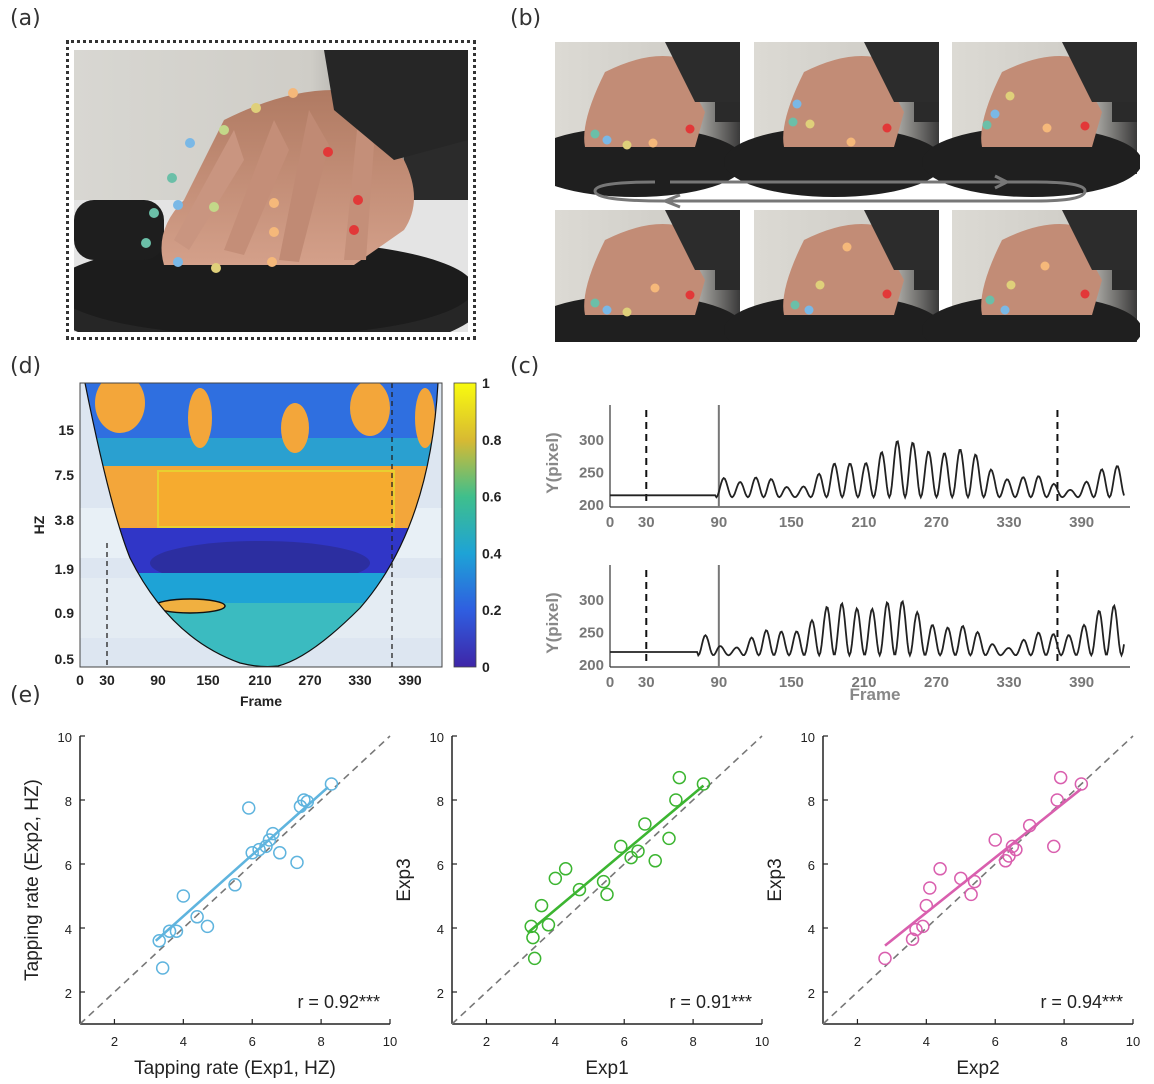  I want to click on panel-d-ytick: 1.9, so click(65, 569).